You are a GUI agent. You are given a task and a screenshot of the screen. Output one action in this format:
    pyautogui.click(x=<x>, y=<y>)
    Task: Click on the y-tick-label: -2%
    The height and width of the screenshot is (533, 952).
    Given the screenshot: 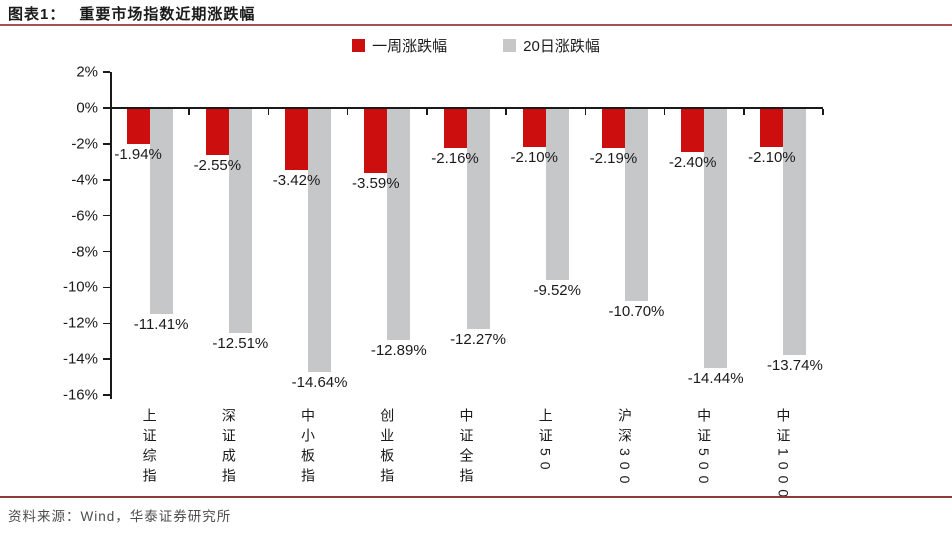 What is the action you would take?
    pyautogui.click(x=84, y=144)
    